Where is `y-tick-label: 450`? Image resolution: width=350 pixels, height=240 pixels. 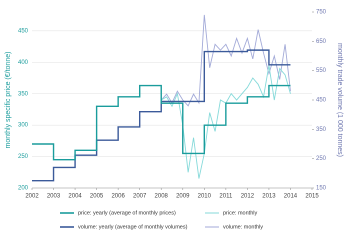
y-tick-label: 450 is located at coordinates (23, 31).